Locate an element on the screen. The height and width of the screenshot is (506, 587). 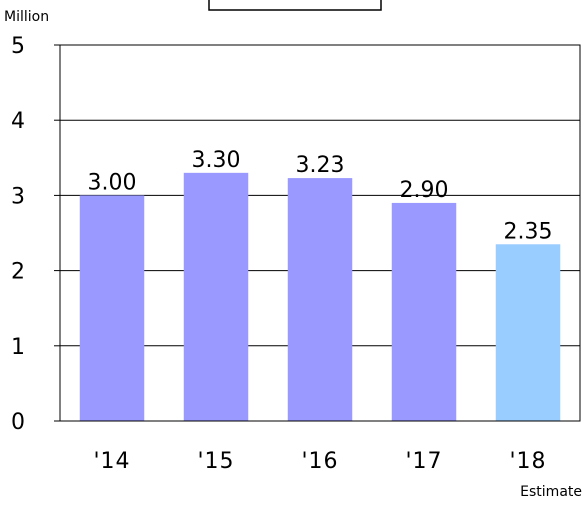
data-label: 3.23 is located at coordinates (320, 165).